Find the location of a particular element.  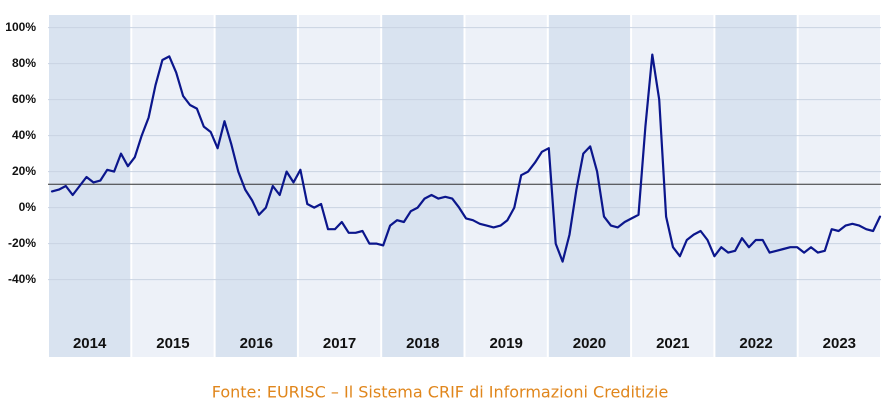

x-tick-label: 2022 is located at coordinates (755, 343).